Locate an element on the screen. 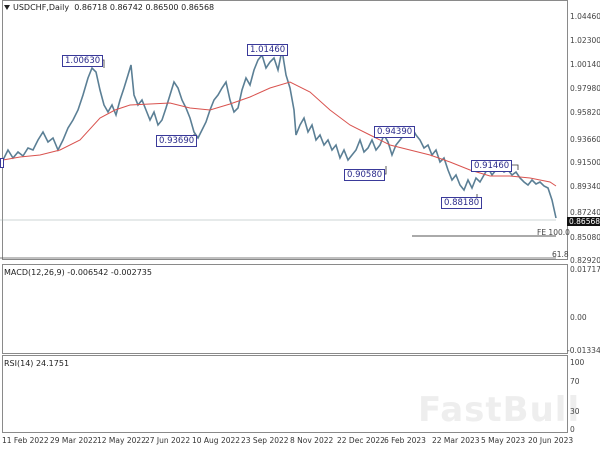 The width and height of the screenshot is (600, 450). rsi-tick: 70 is located at coordinates (575, 381).